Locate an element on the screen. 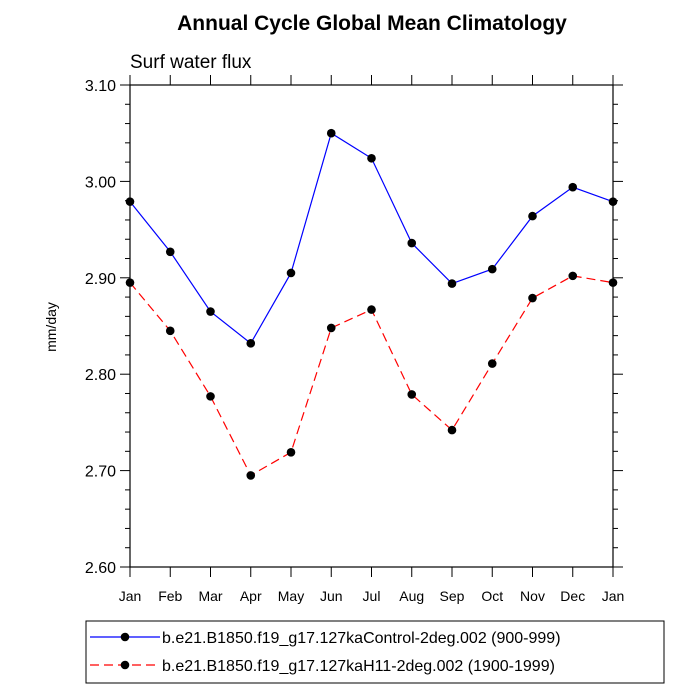 This screenshot has height=700, width=700. y-tick-label: 3.10 is located at coordinates (100, 86).